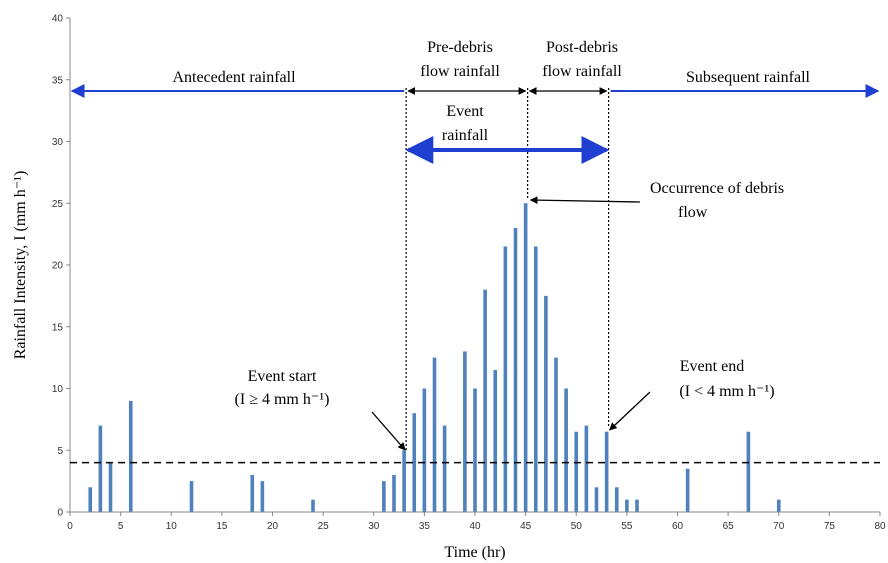 The image size is (888, 563). Describe the element at coordinates (58, 19) in the screenshot. I see `y-tick-label: 40` at that location.